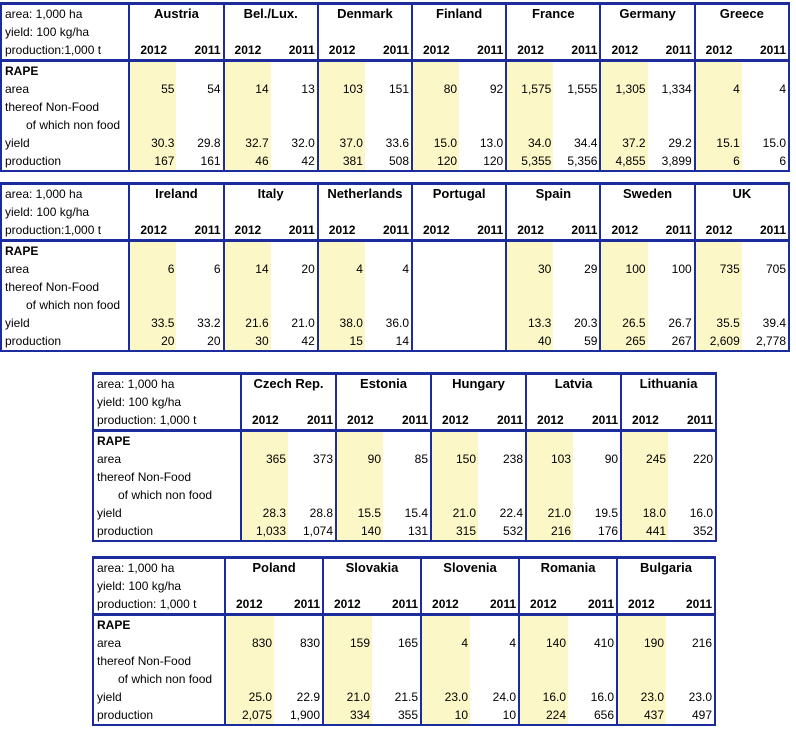  I want to click on production-2012-cell: 5,355, so click(529, 162).